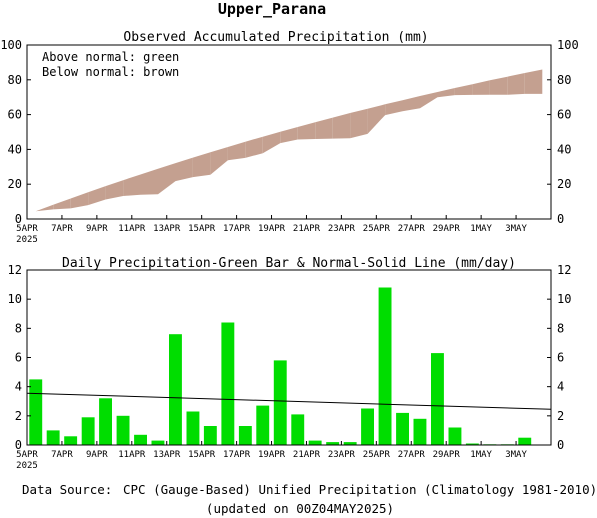 The image size is (597, 518). What do you see at coordinates (132, 455) in the screenshot?
I see `daily-xtick-label-3: 11APR` at bounding box center [132, 455].